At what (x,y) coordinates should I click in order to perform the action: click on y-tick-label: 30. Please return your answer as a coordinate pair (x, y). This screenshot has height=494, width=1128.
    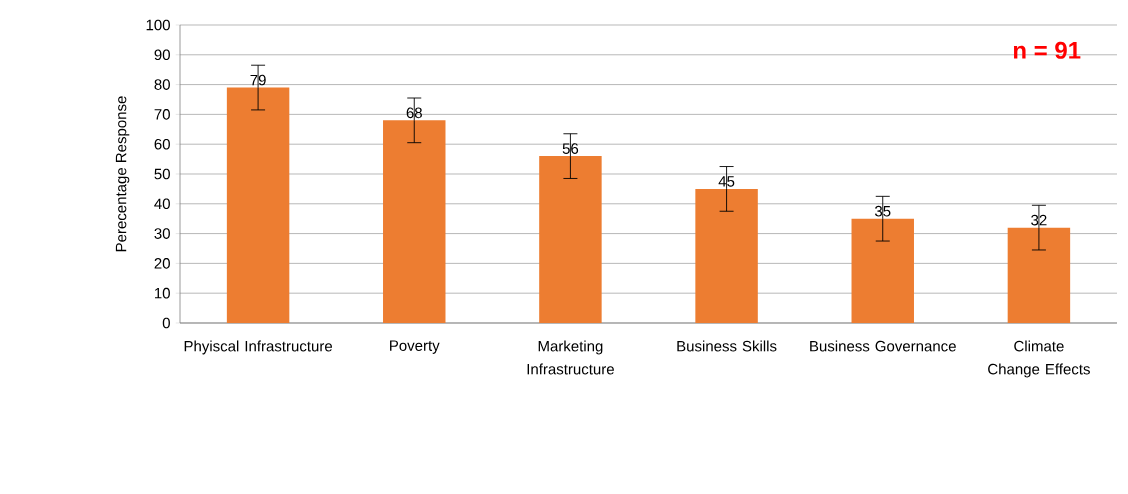
    Looking at the image, I should click on (162, 233).